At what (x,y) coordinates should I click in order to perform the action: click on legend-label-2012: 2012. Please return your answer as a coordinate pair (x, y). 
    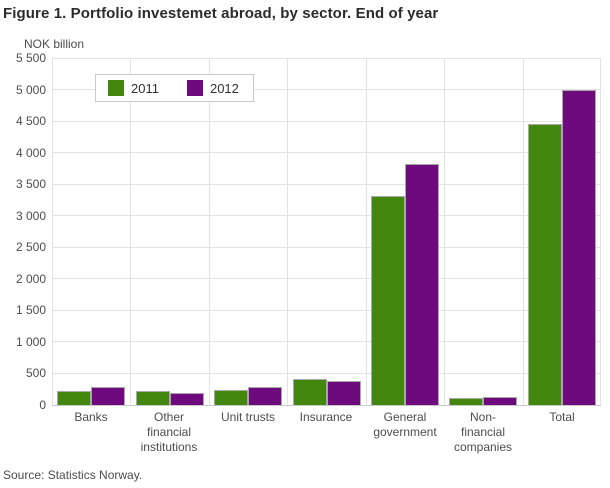
    Looking at the image, I should click on (224, 88).